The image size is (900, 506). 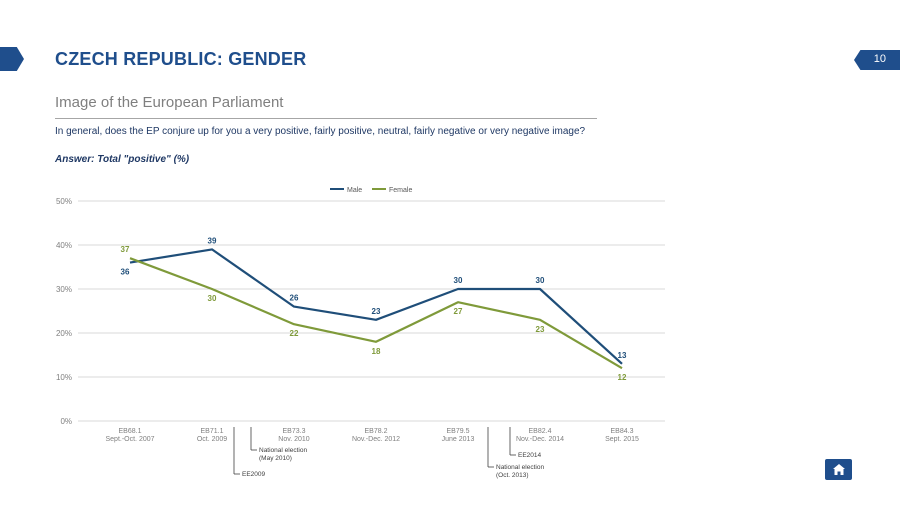 I want to click on x-tick-label: EB71.1, so click(x=212, y=431).